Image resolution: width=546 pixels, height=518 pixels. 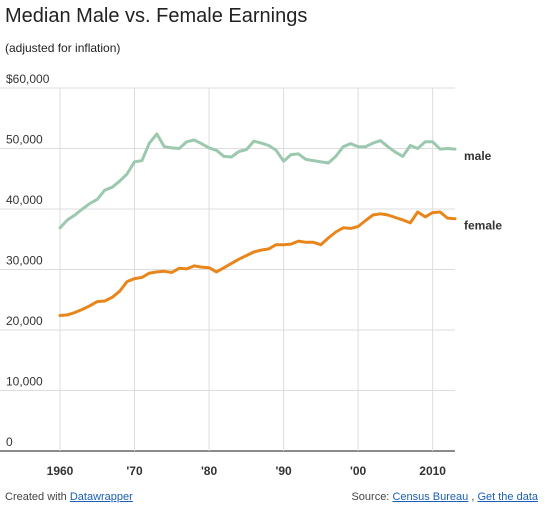 What do you see at coordinates (24, 200) in the screenshot?
I see `y-tick-label: 40,000` at bounding box center [24, 200].